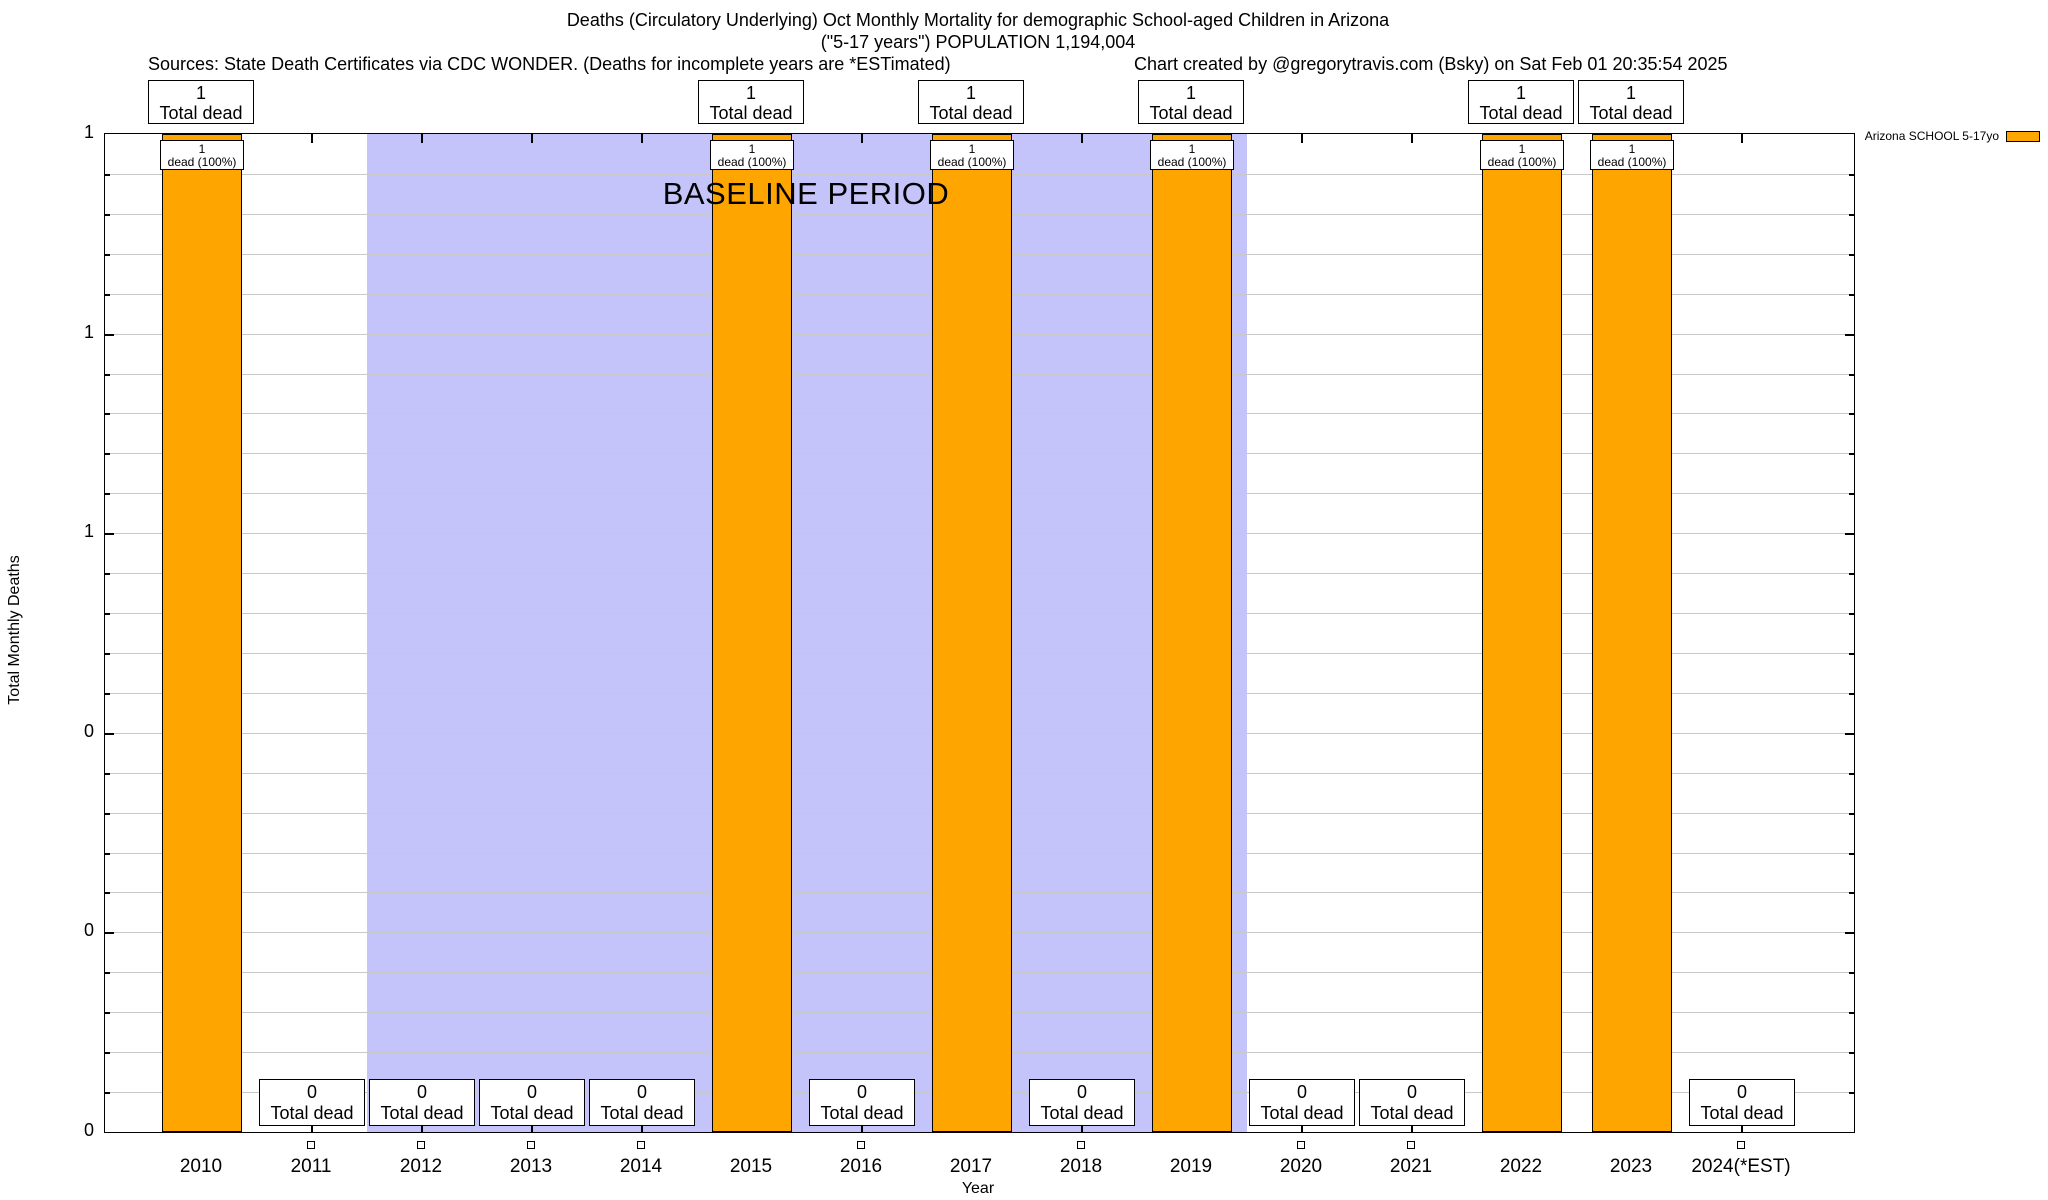 Image resolution: width=2048 pixels, height=1200 pixels. I want to click on x-tick-label: 2018, so click(1081, 1166).